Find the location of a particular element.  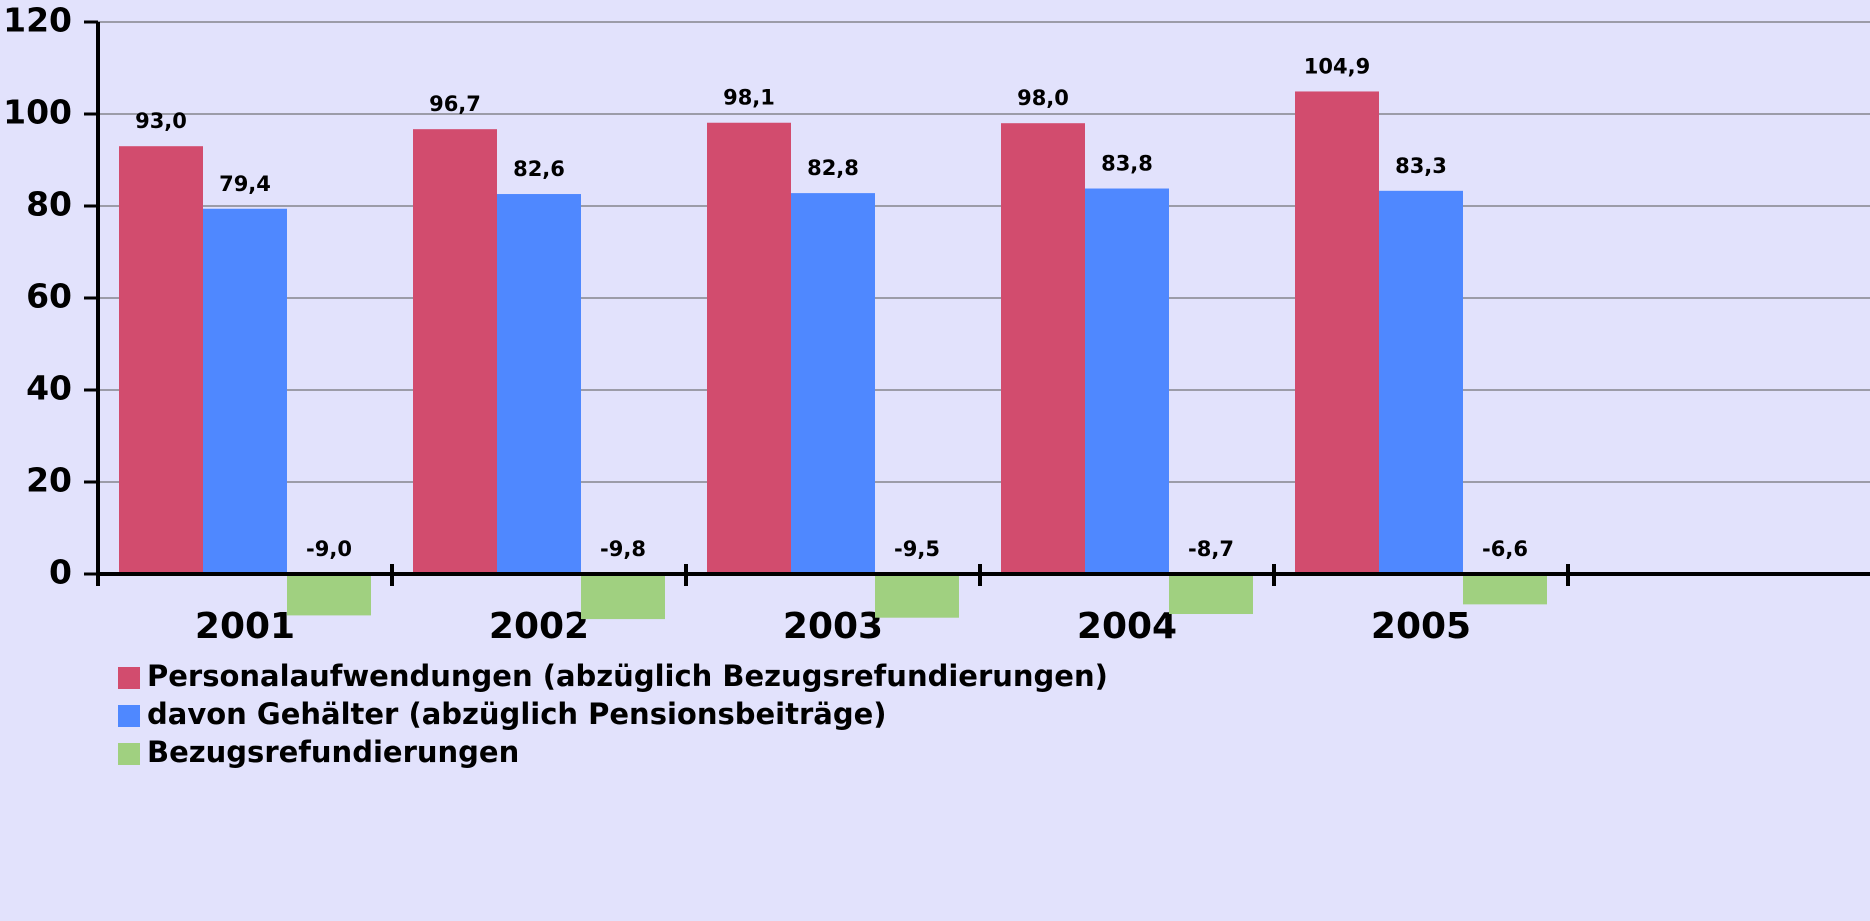

value-label: 93,0 is located at coordinates (161, 121).